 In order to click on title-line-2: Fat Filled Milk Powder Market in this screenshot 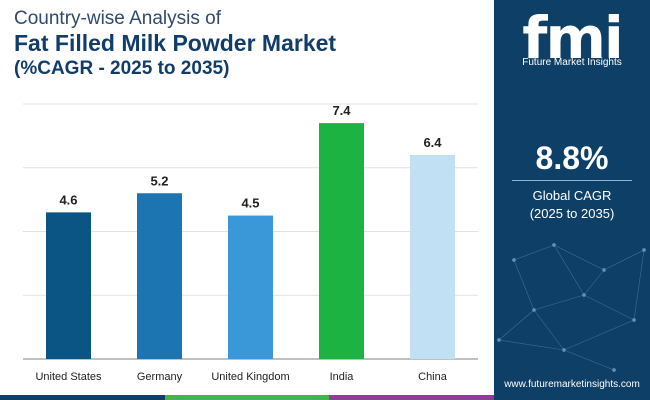, I will do `click(175, 43)`.